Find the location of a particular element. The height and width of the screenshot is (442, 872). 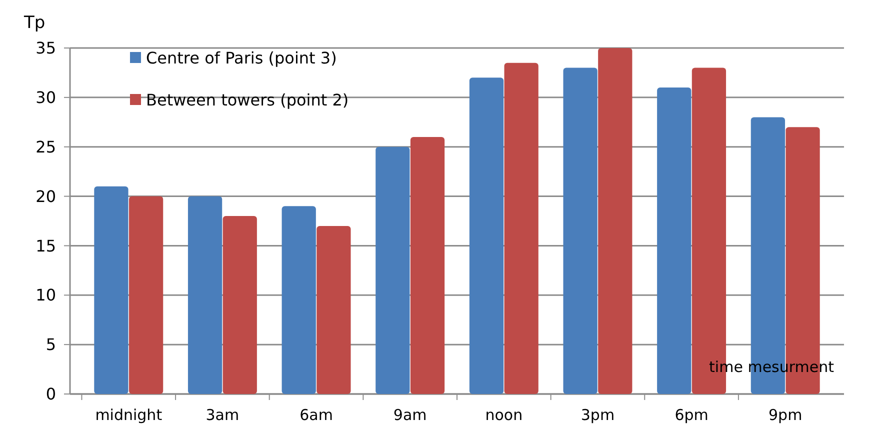

y-tick-label: 5 is located at coordinates (51, 344).